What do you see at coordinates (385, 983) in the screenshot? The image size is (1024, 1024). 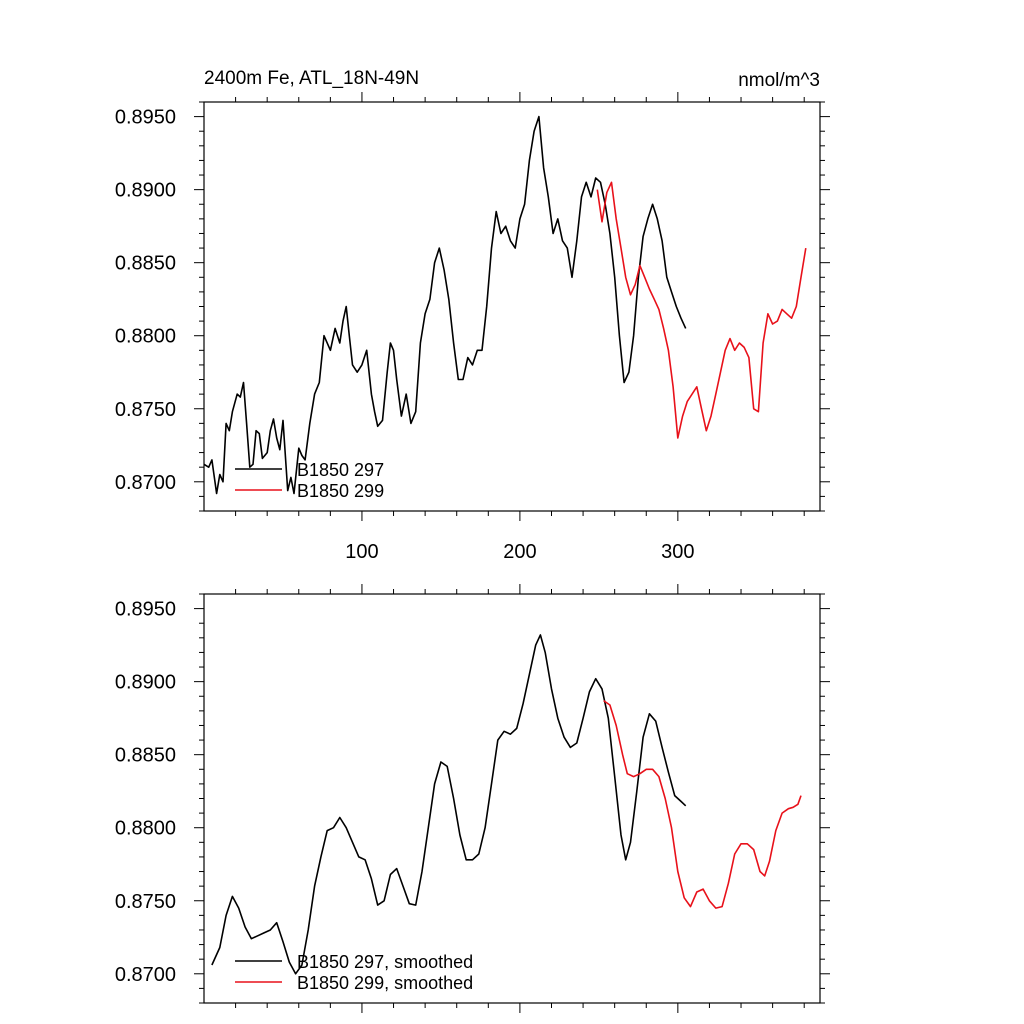 I see `legend-label-2: B1850 299, smoothed` at bounding box center [385, 983].